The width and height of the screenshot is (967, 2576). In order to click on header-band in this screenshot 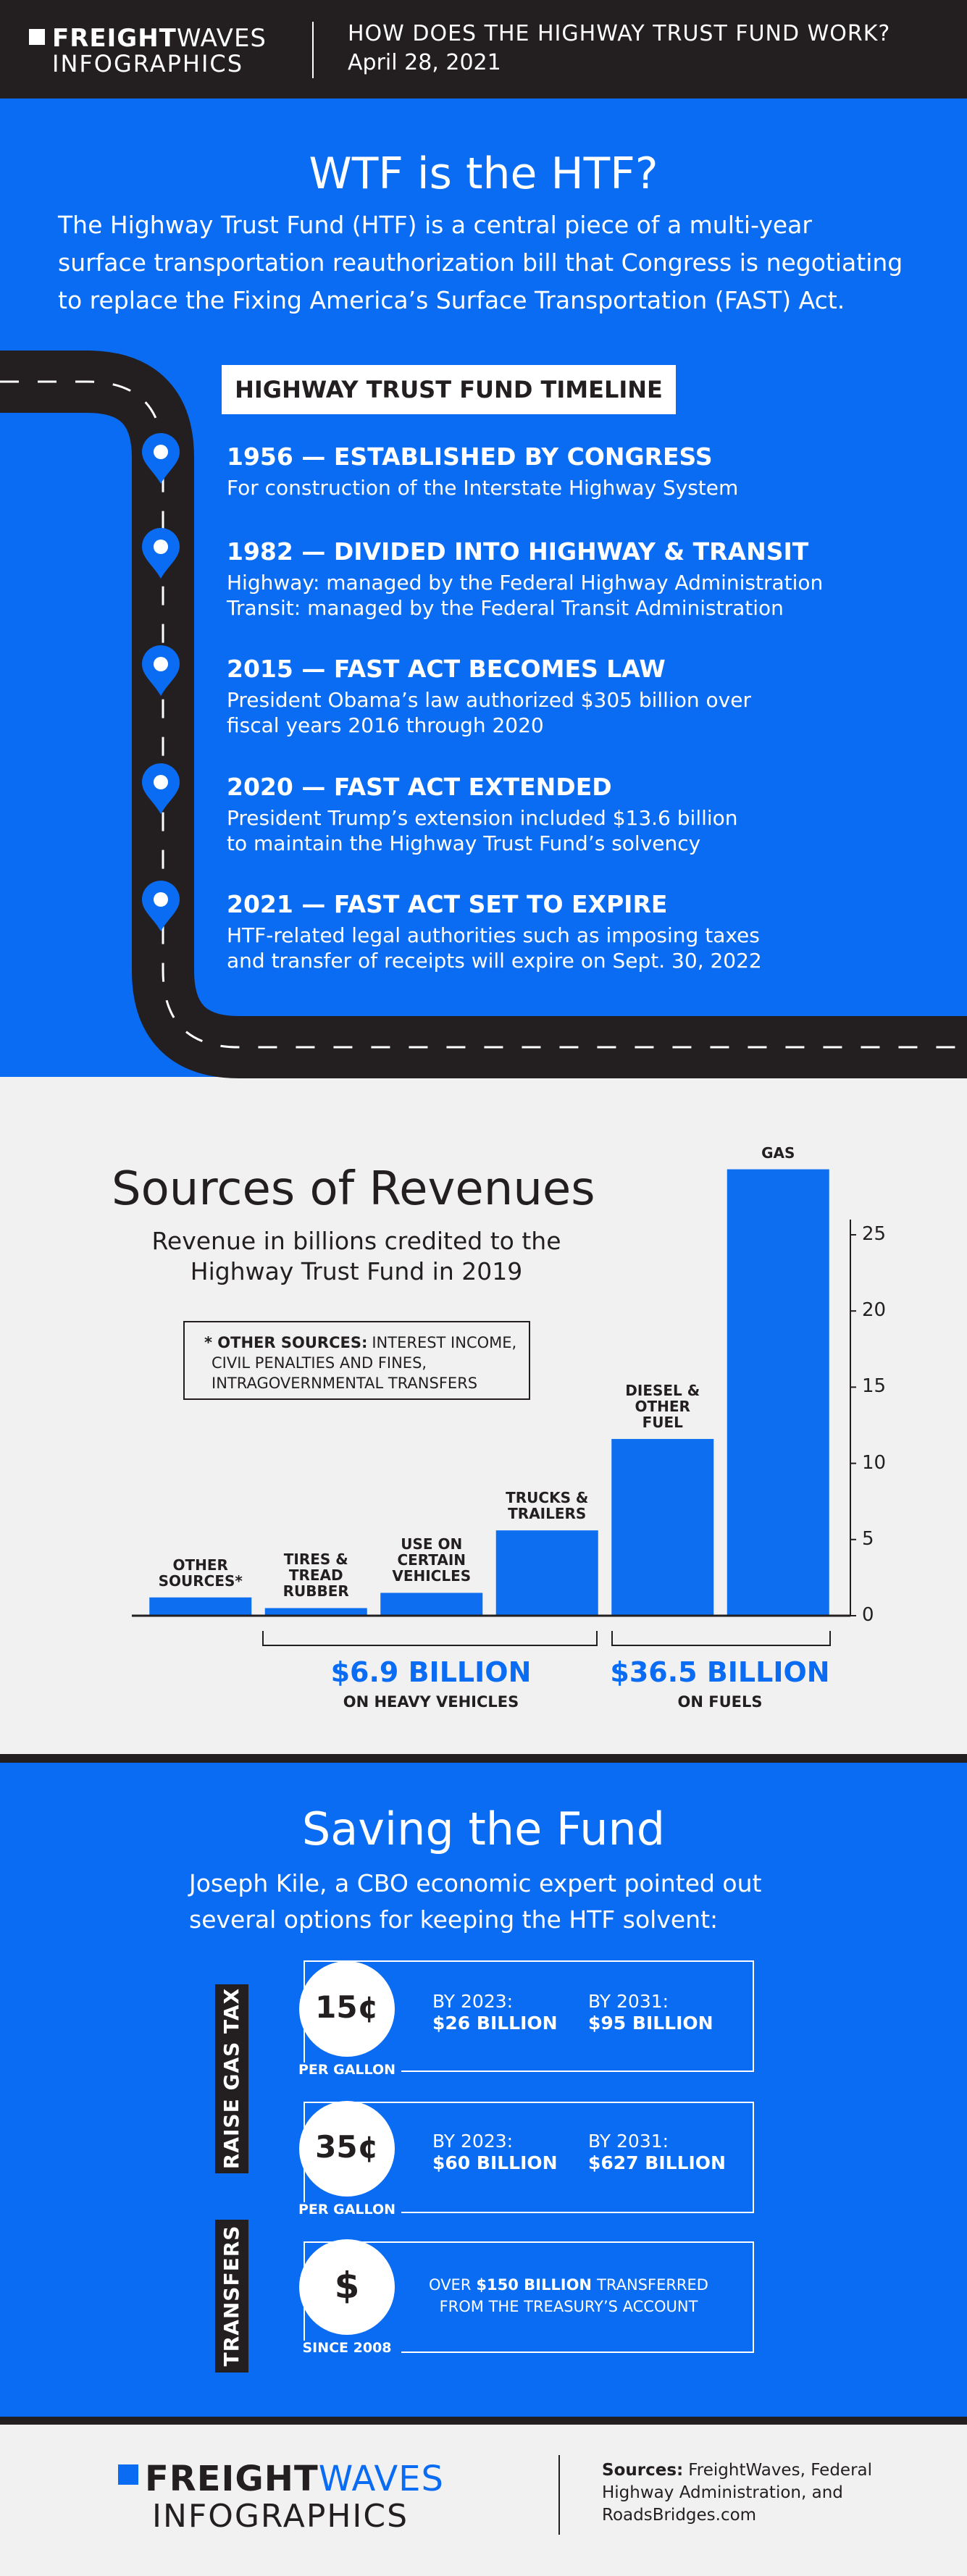, I will do `click(483, 49)`.